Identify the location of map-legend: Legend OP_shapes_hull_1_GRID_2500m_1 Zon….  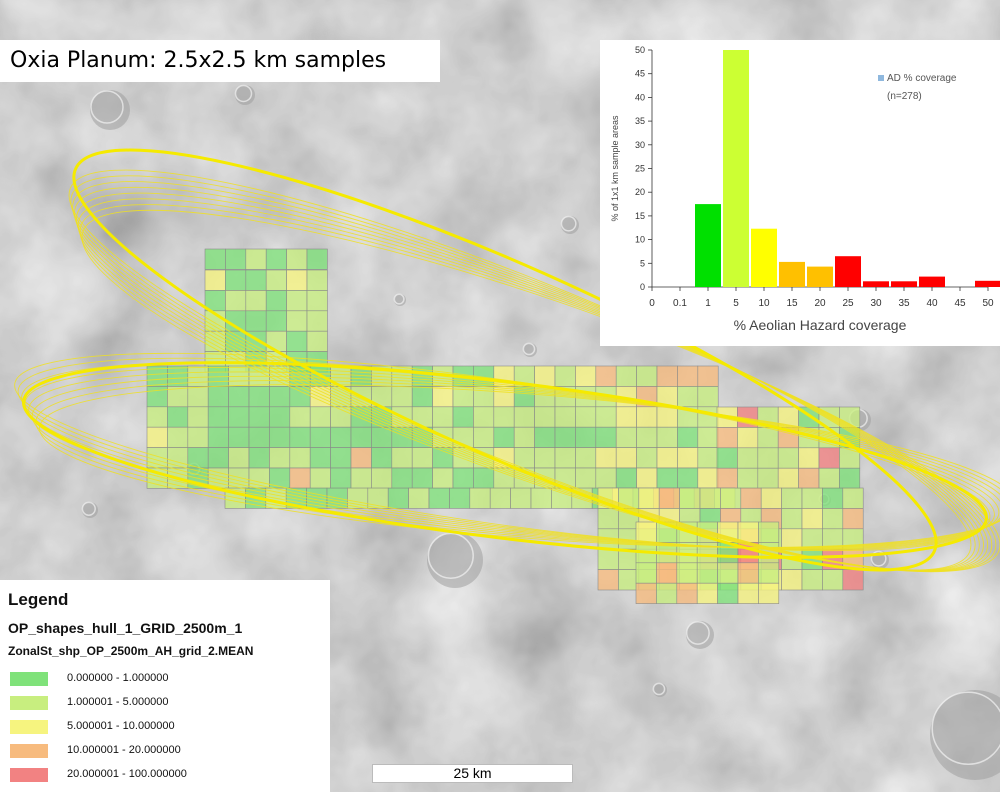
(165, 686).